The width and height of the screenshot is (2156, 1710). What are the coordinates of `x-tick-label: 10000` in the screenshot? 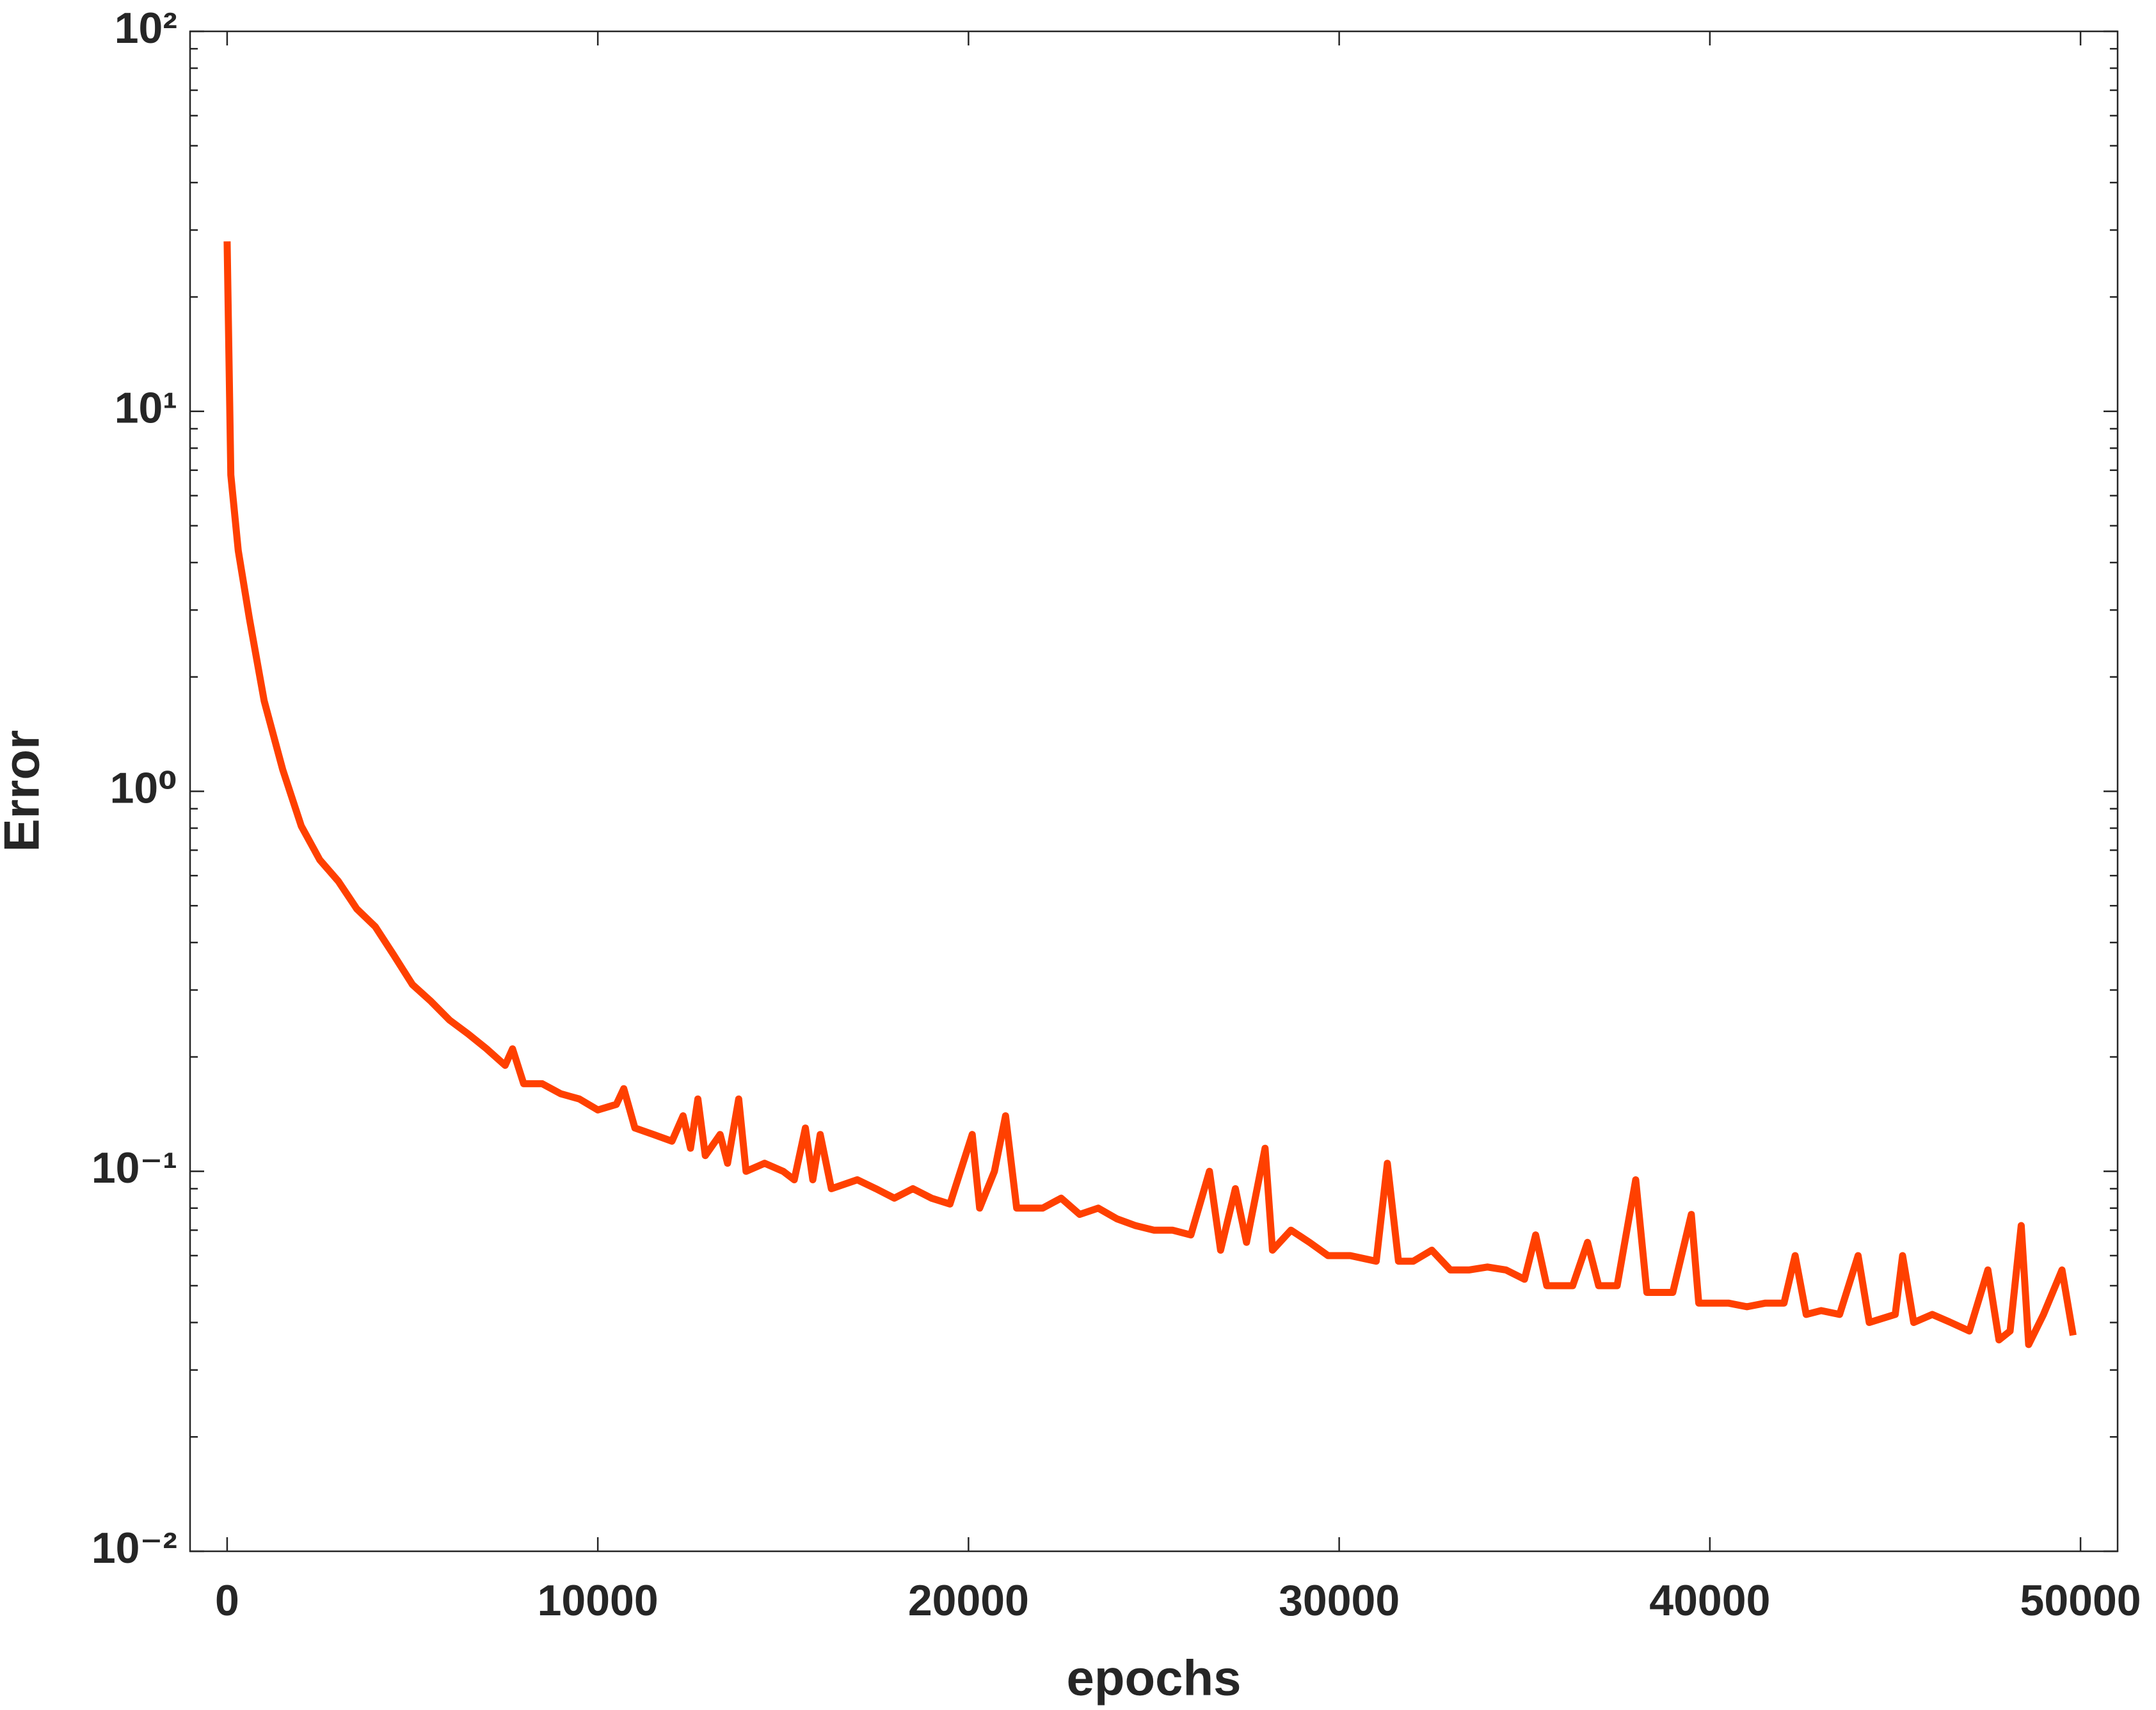 It's located at (598, 1600).